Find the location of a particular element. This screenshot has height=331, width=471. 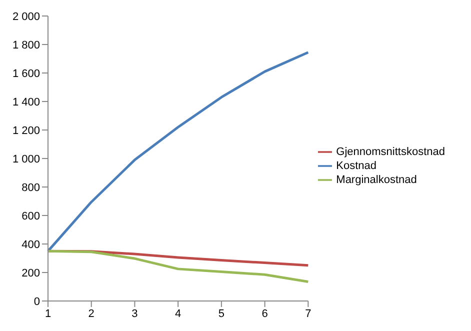

x-tick-label: 7 is located at coordinates (308, 314).